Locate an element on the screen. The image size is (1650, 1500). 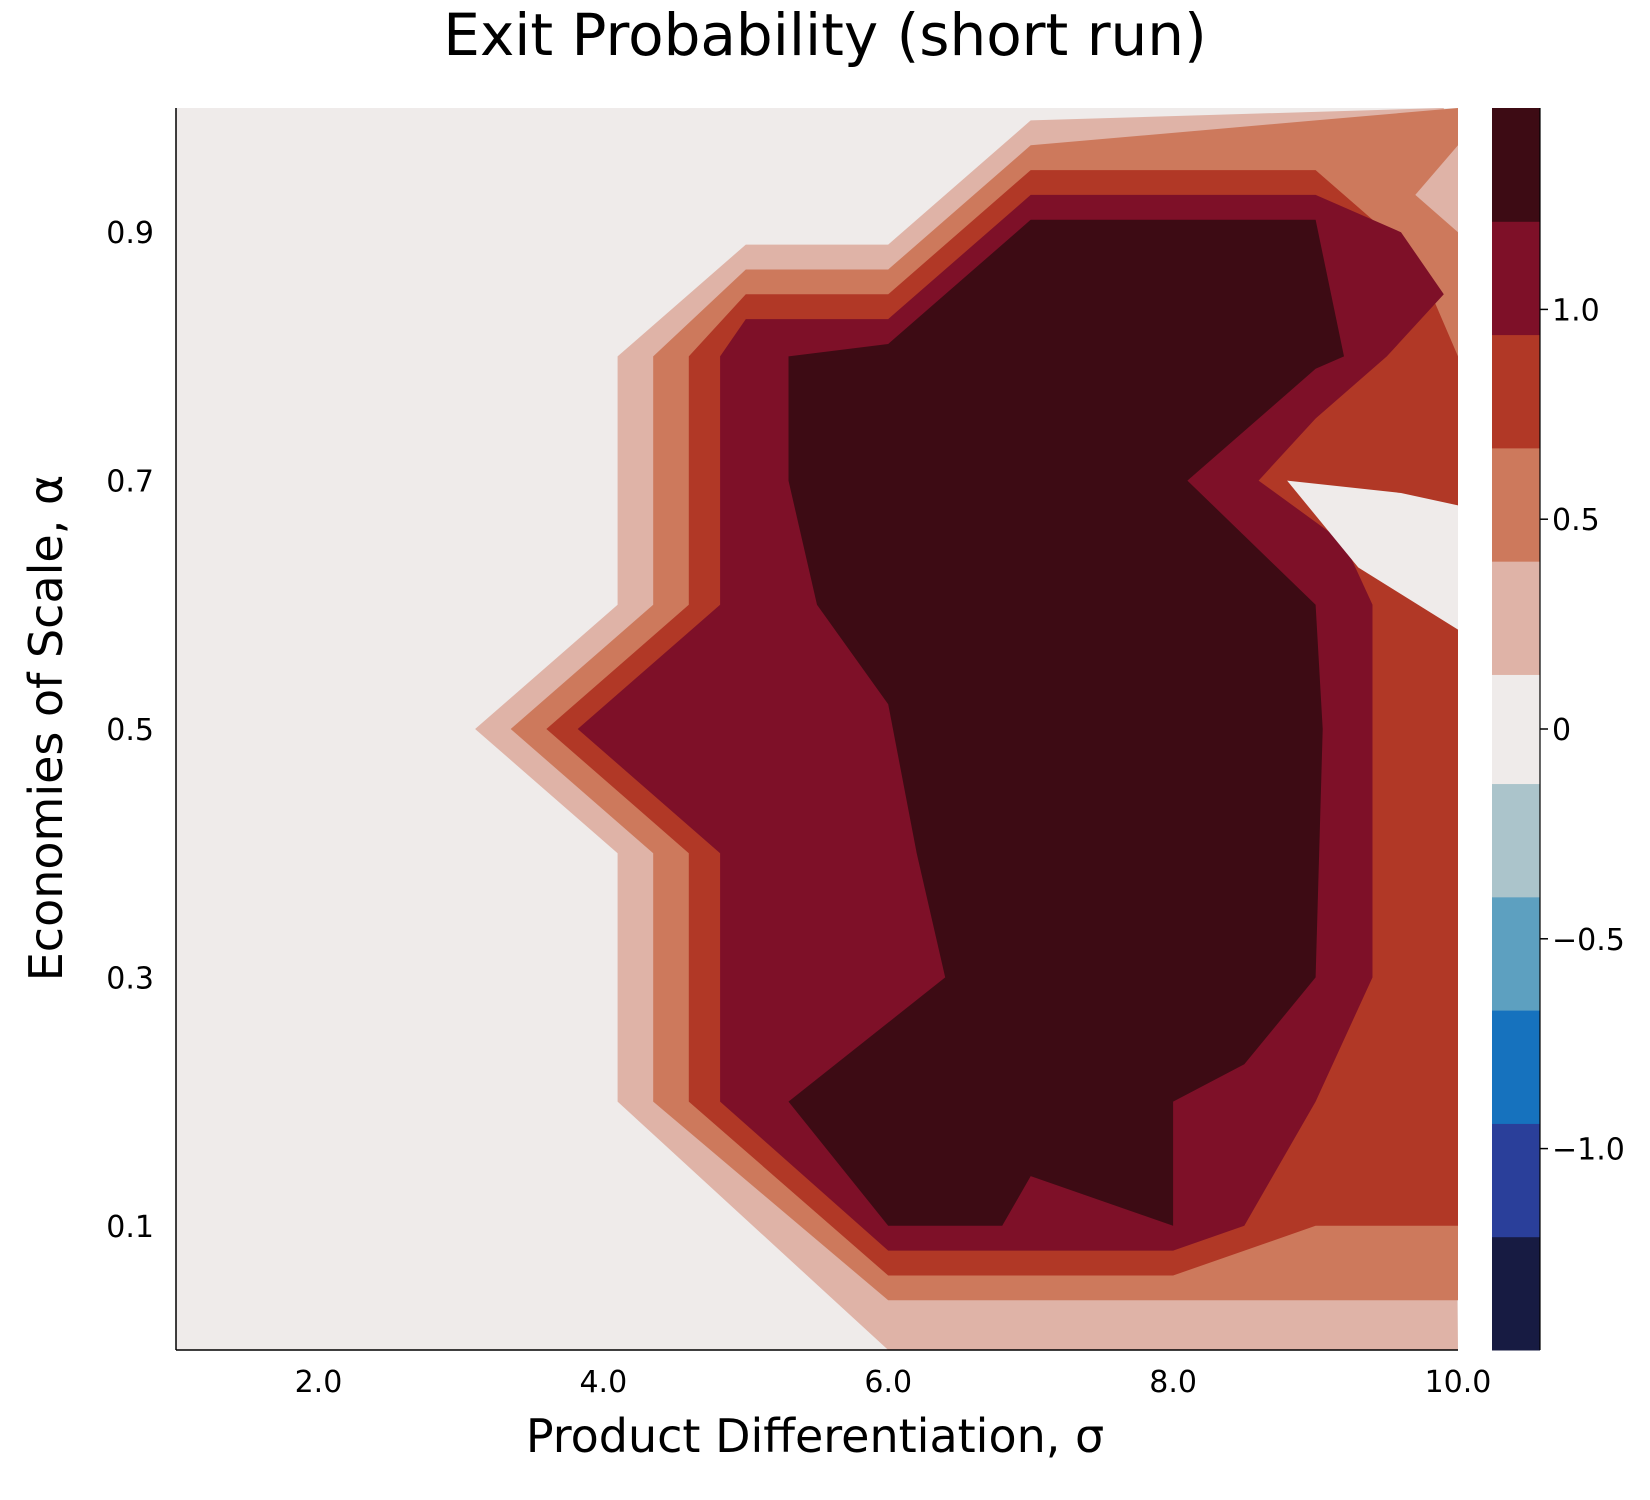
colorbar: 1.0 0.5 0 −0.5 −1.0 is located at coordinates (1558, 729).